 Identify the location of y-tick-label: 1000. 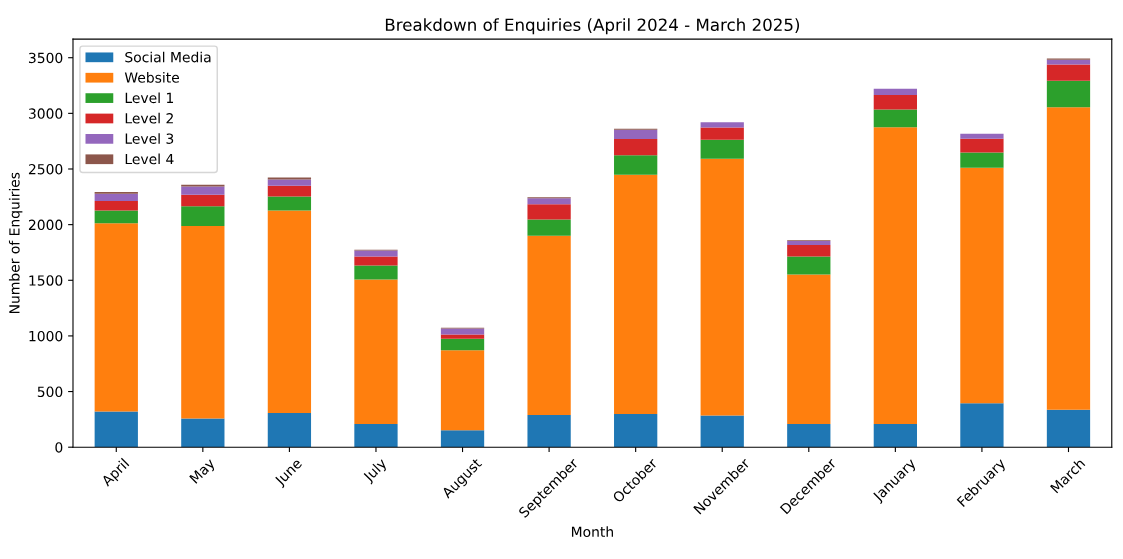
(46, 336).